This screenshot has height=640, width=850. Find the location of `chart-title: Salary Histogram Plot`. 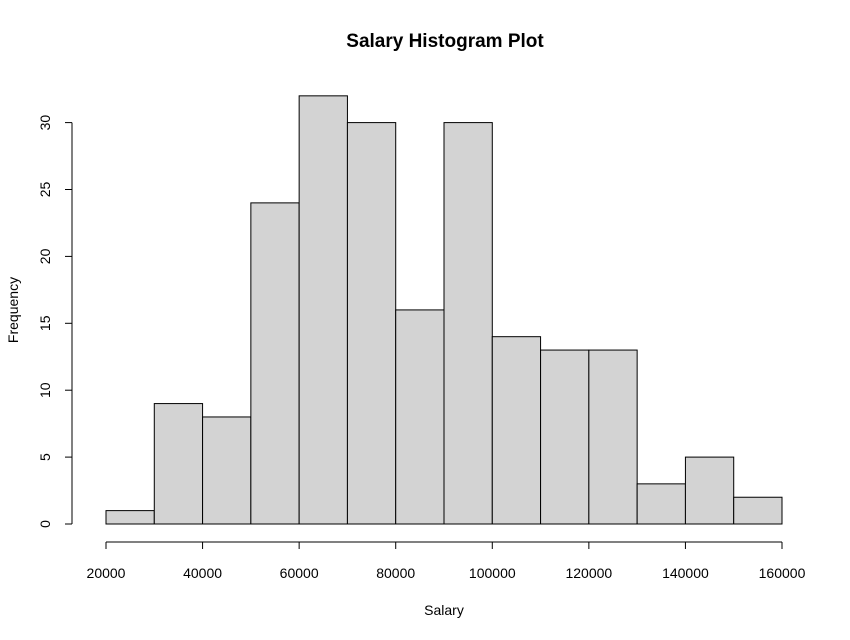

chart-title: Salary Histogram Plot is located at coordinates (445, 41).